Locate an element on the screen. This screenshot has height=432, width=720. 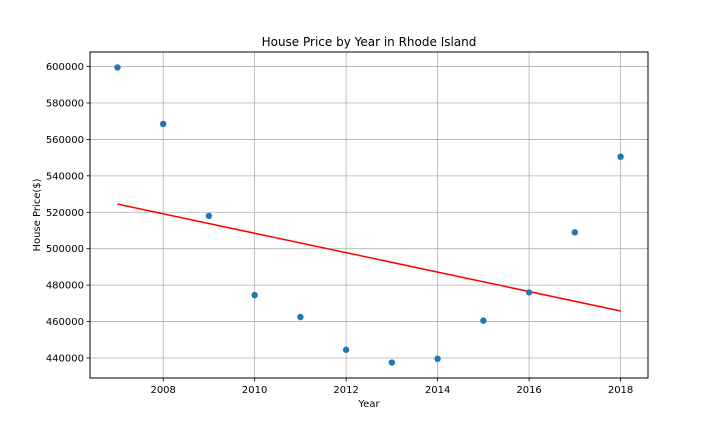
y-tick-label: 560000 is located at coordinates (65, 140).